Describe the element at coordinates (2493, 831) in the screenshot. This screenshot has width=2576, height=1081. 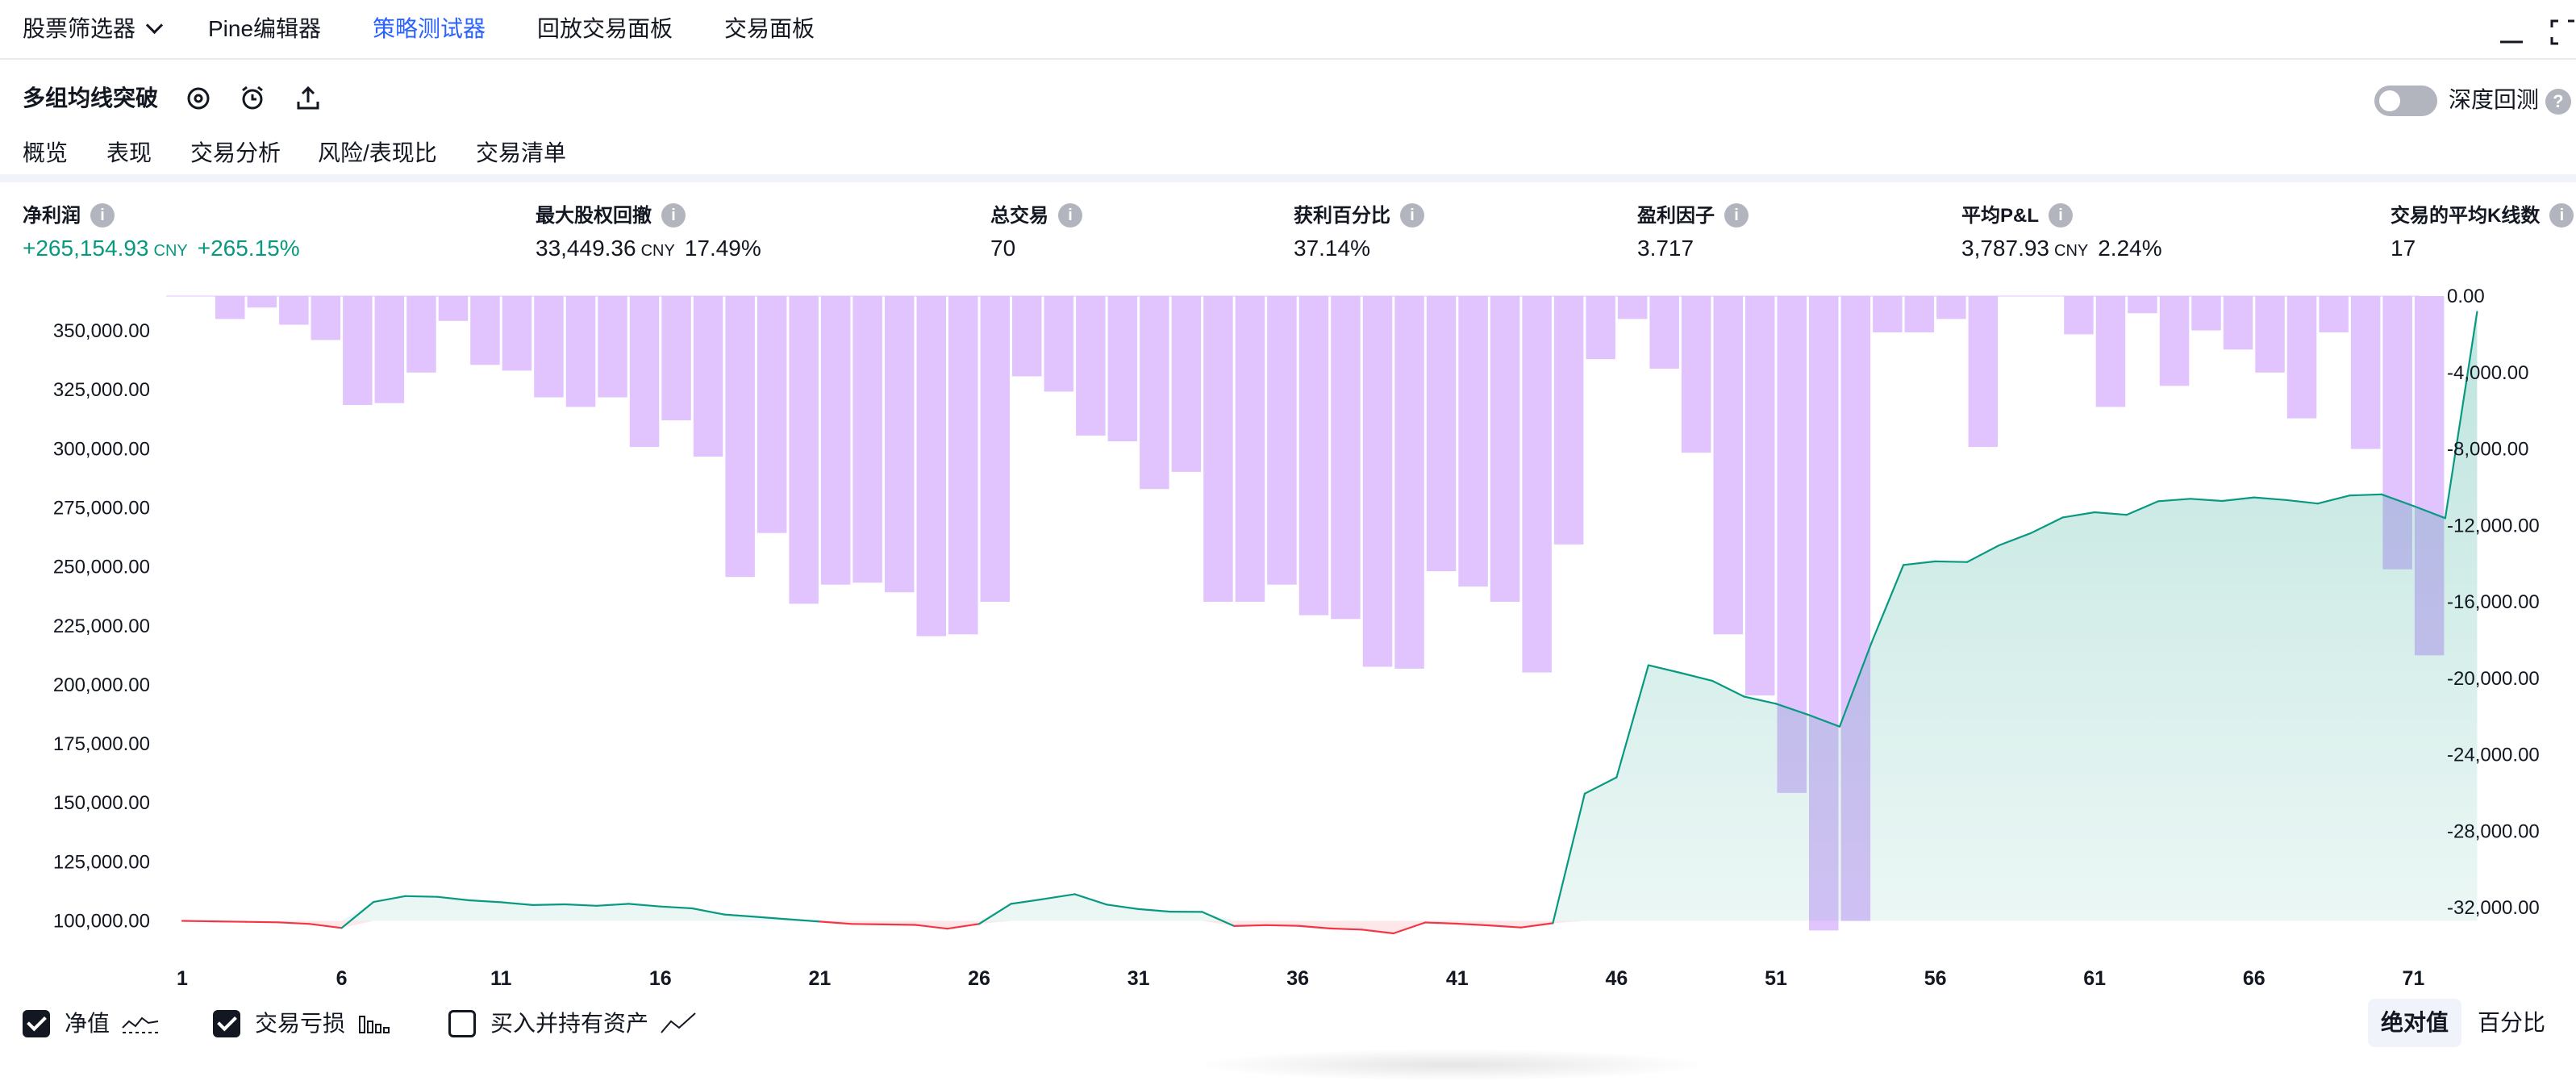
I see `right-axis-tick: -28,000.00` at that location.